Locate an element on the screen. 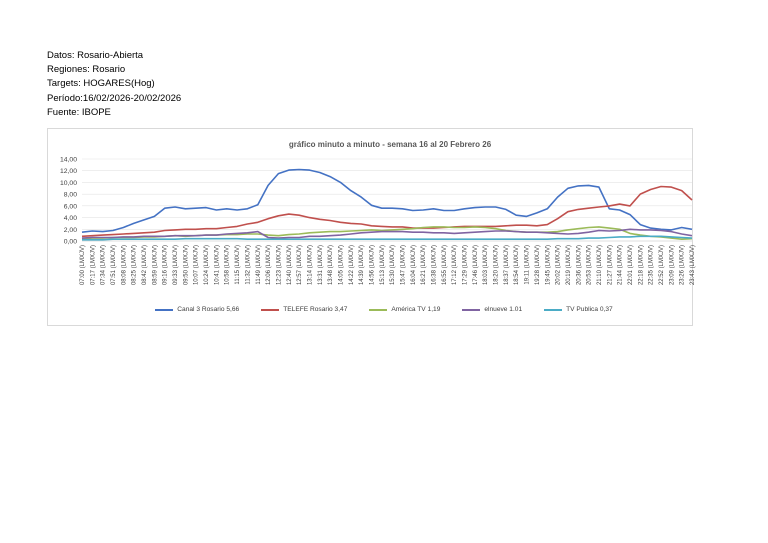  legend-item-3: elnueve 1.01 is located at coordinates (492, 309).